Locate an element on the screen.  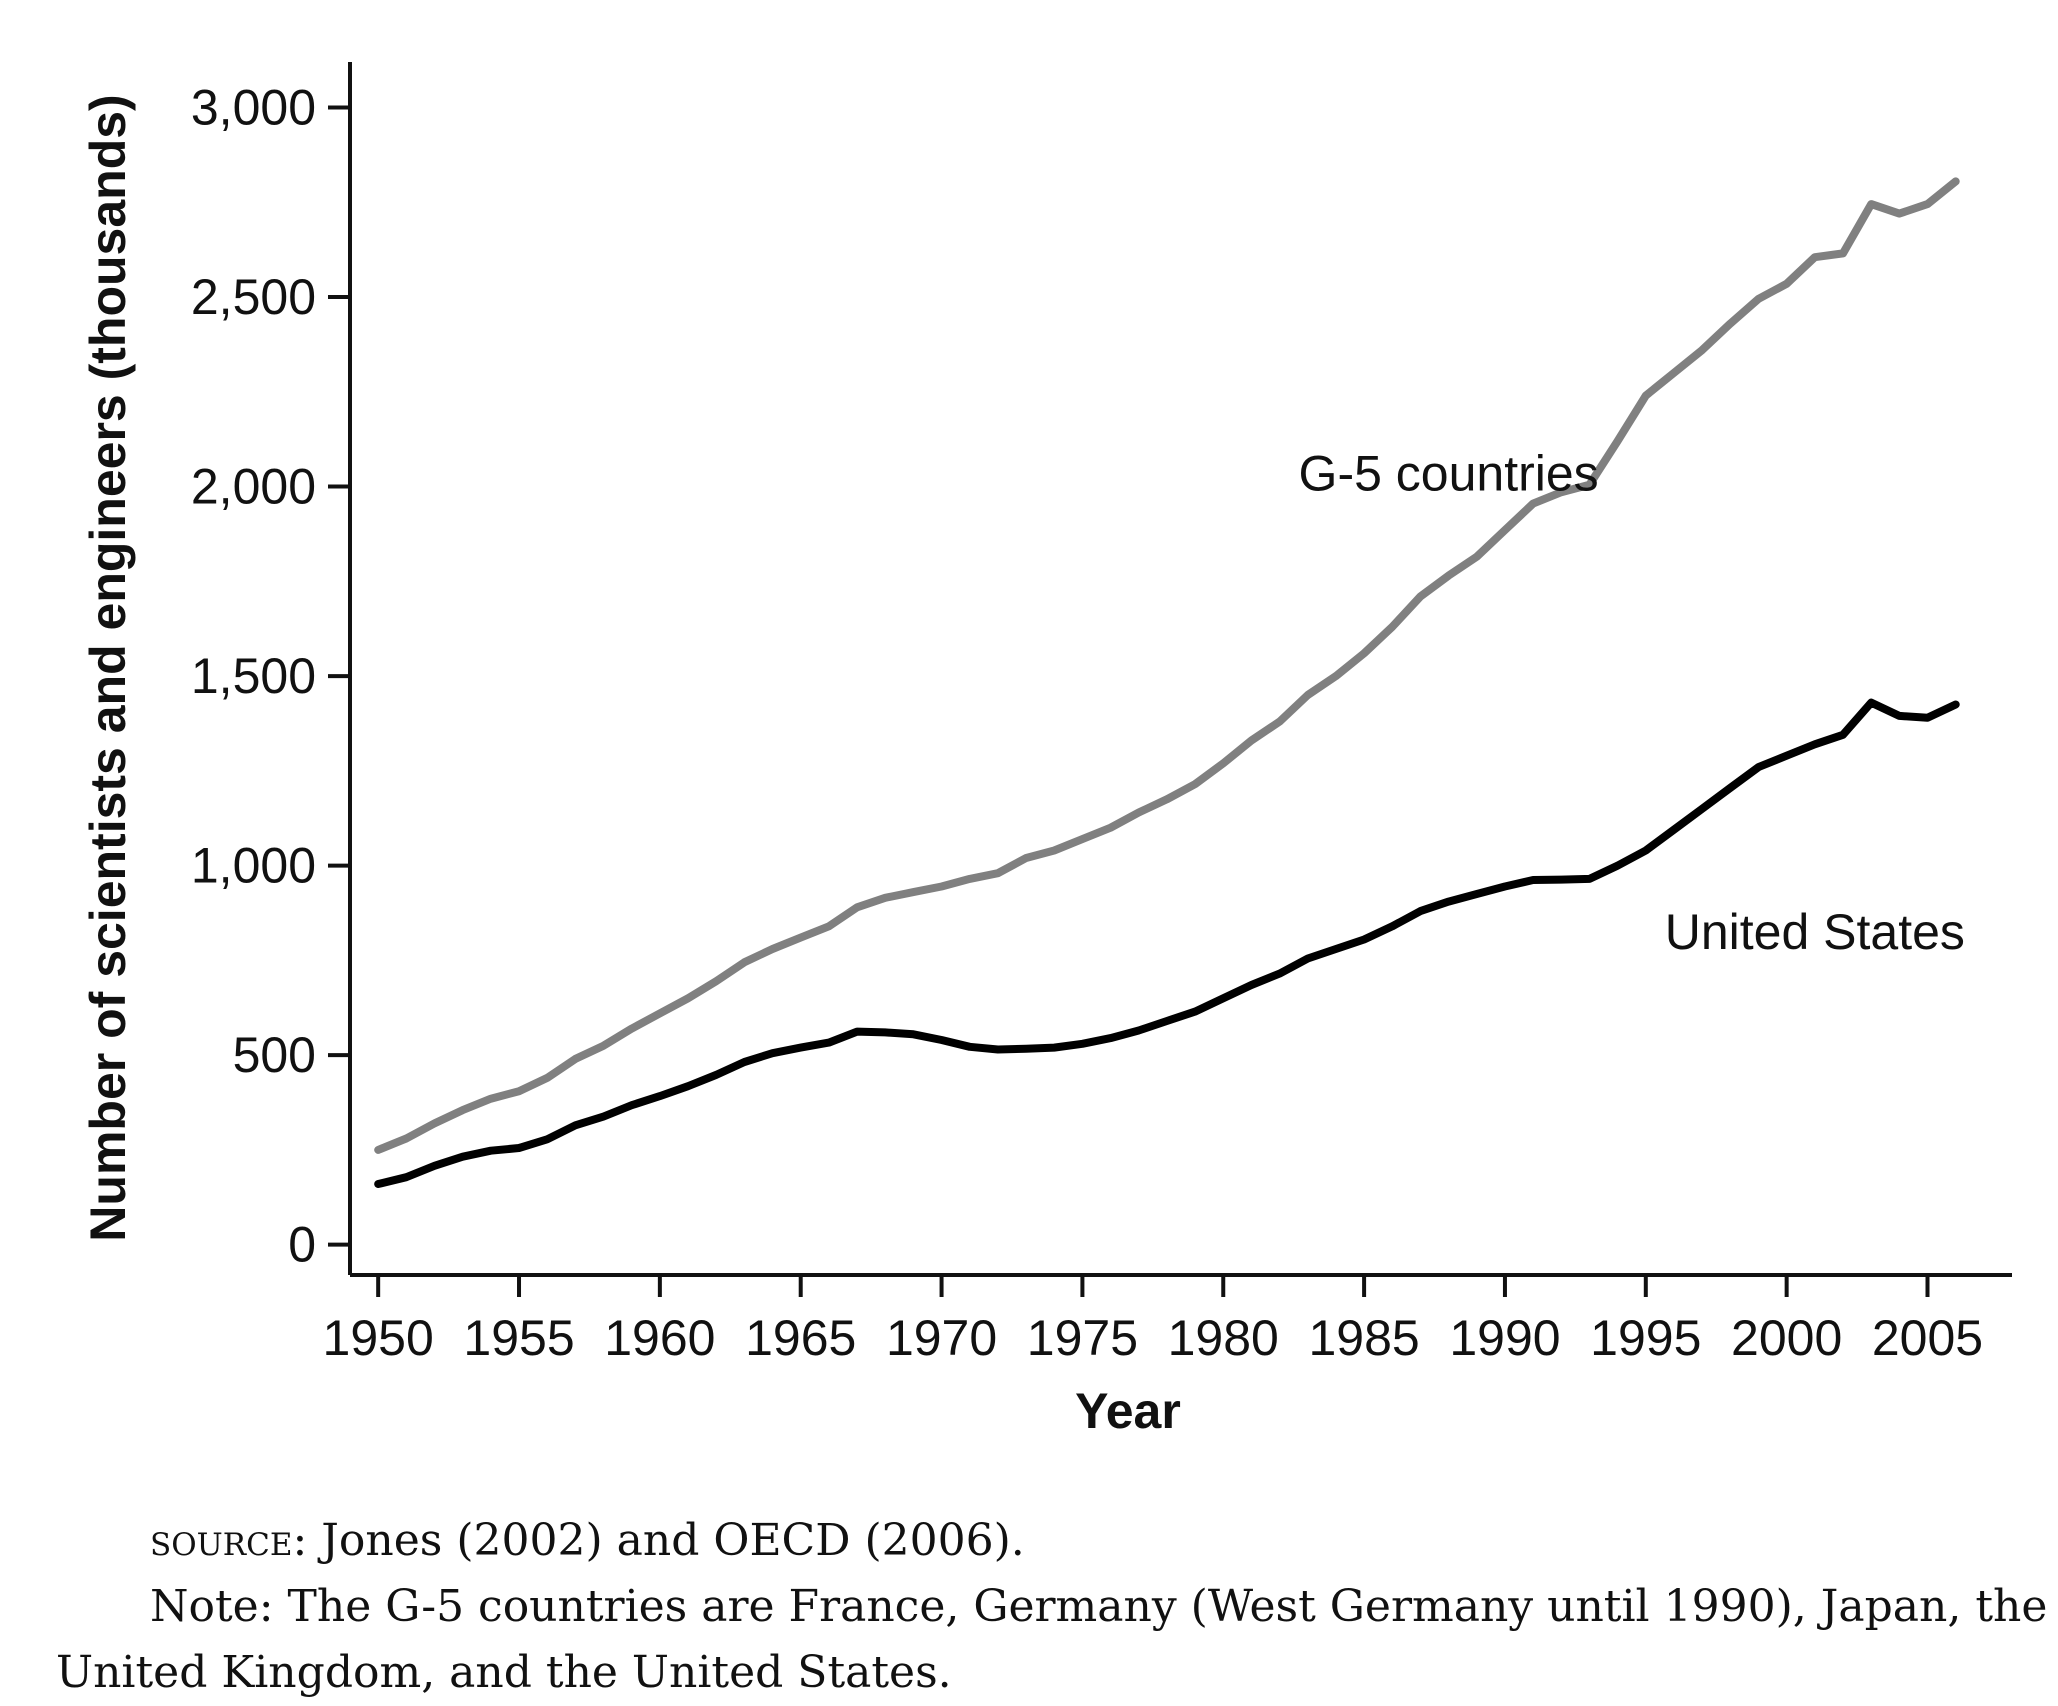
note-caption-line2: United Kingdom, and the United States. is located at coordinates (504, 1672).